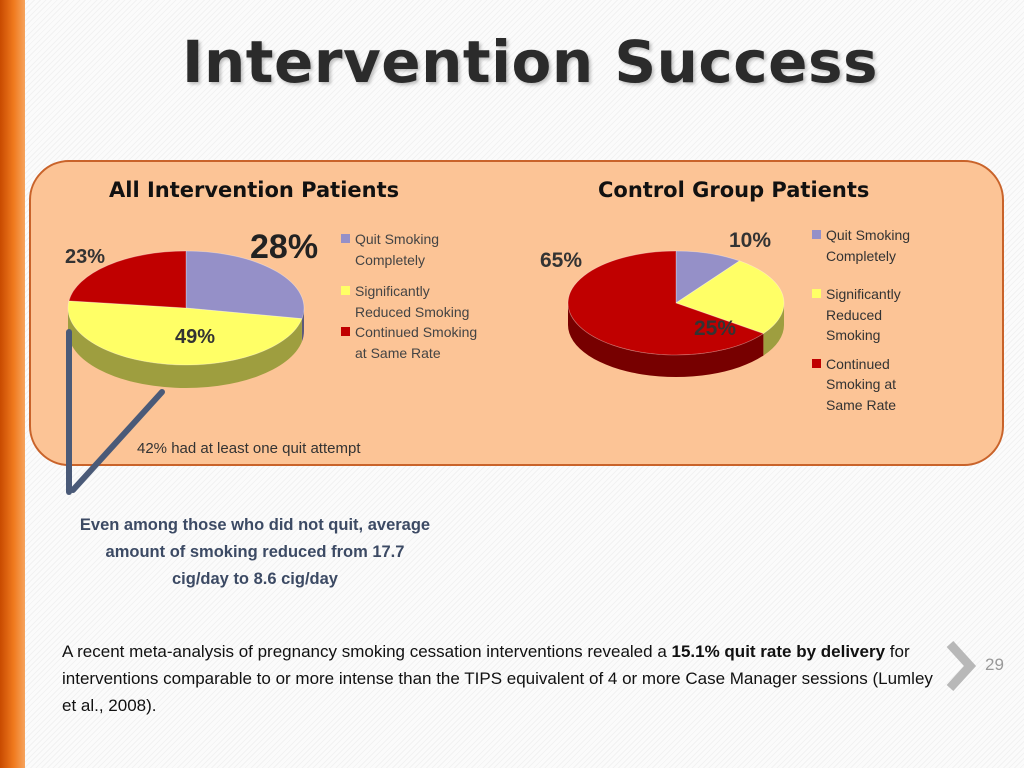  What do you see at coordinates (254, 190) in the screenshot?
I see `chart-title-intervention: All Intervention Patients` at bounding box center [254, 190].